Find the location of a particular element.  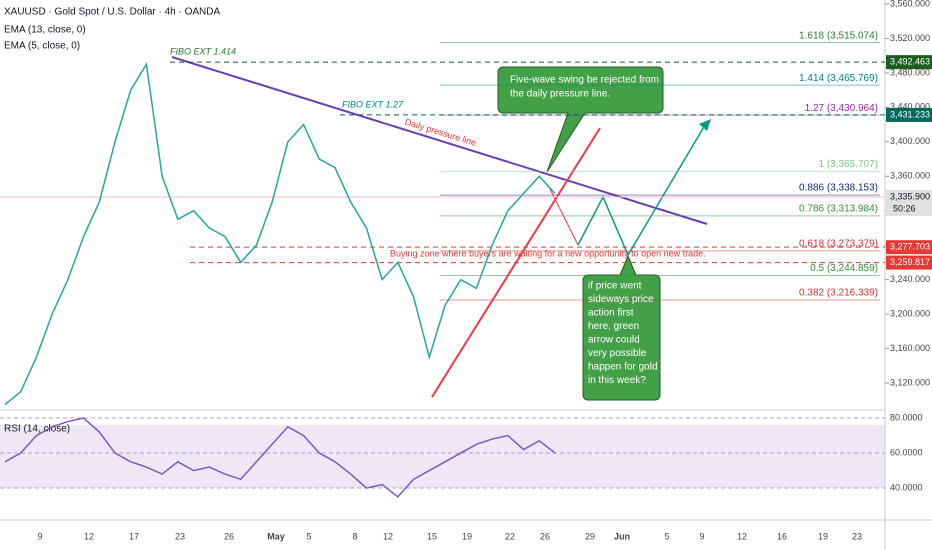

price-tag-label: 3,277.703 is located at coordinates (910, 247).